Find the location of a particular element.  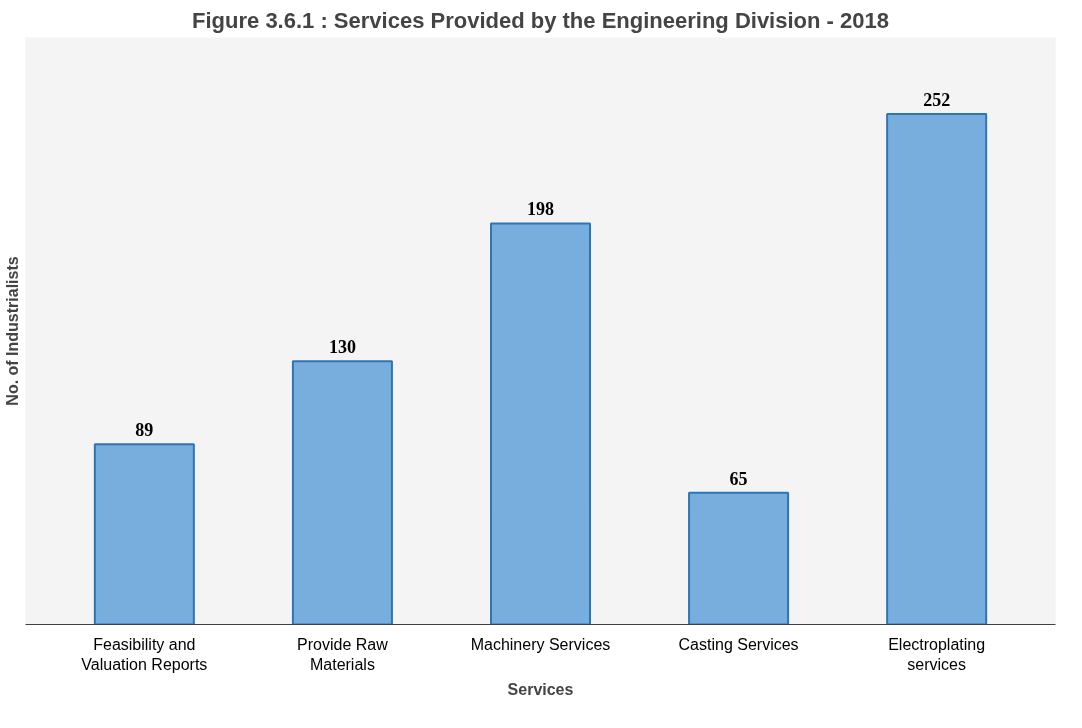

chart-title: Figure 3.6.1 : Services Provided by the Engineering Division - 2018 is located at coordinates (540, 20).